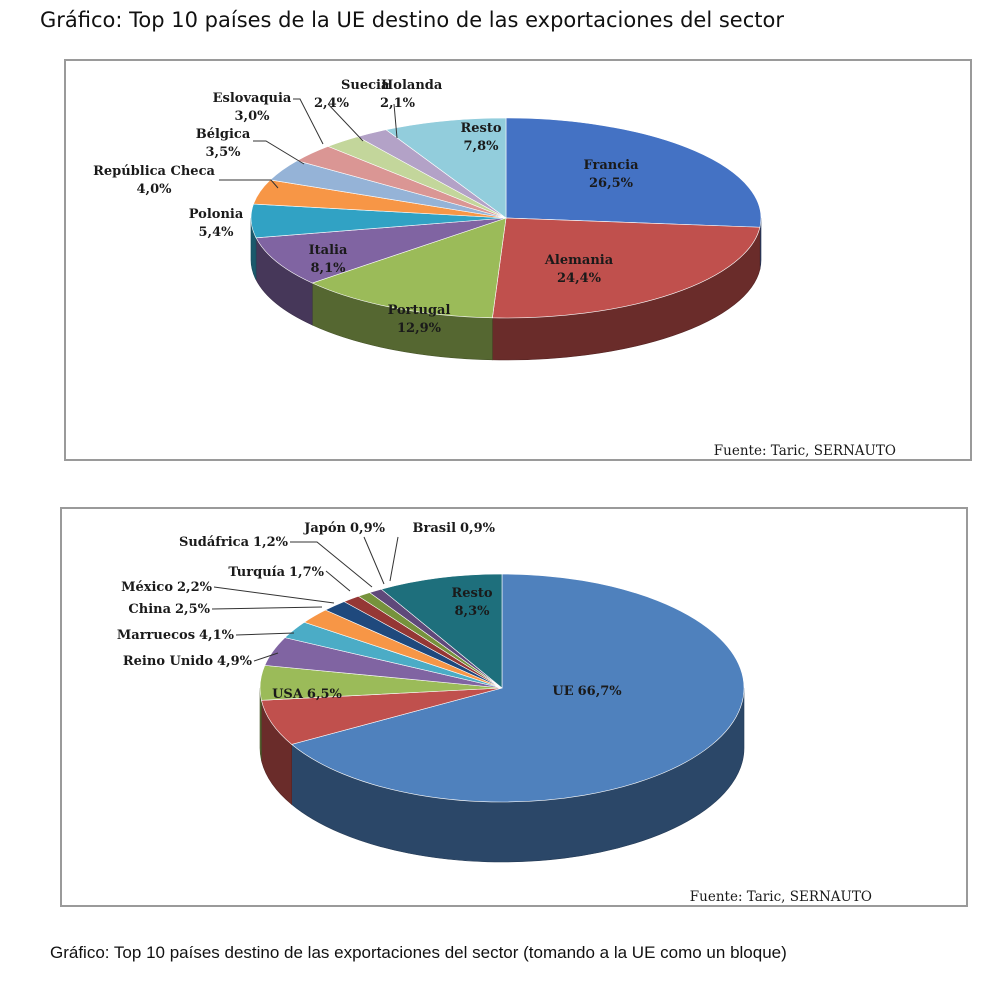 This screenshot has height=1000, width=1000. What do you see at coordinates (279, 152) in the screenshot?
I see `leader-belgica` at bounding box center [279, 152].